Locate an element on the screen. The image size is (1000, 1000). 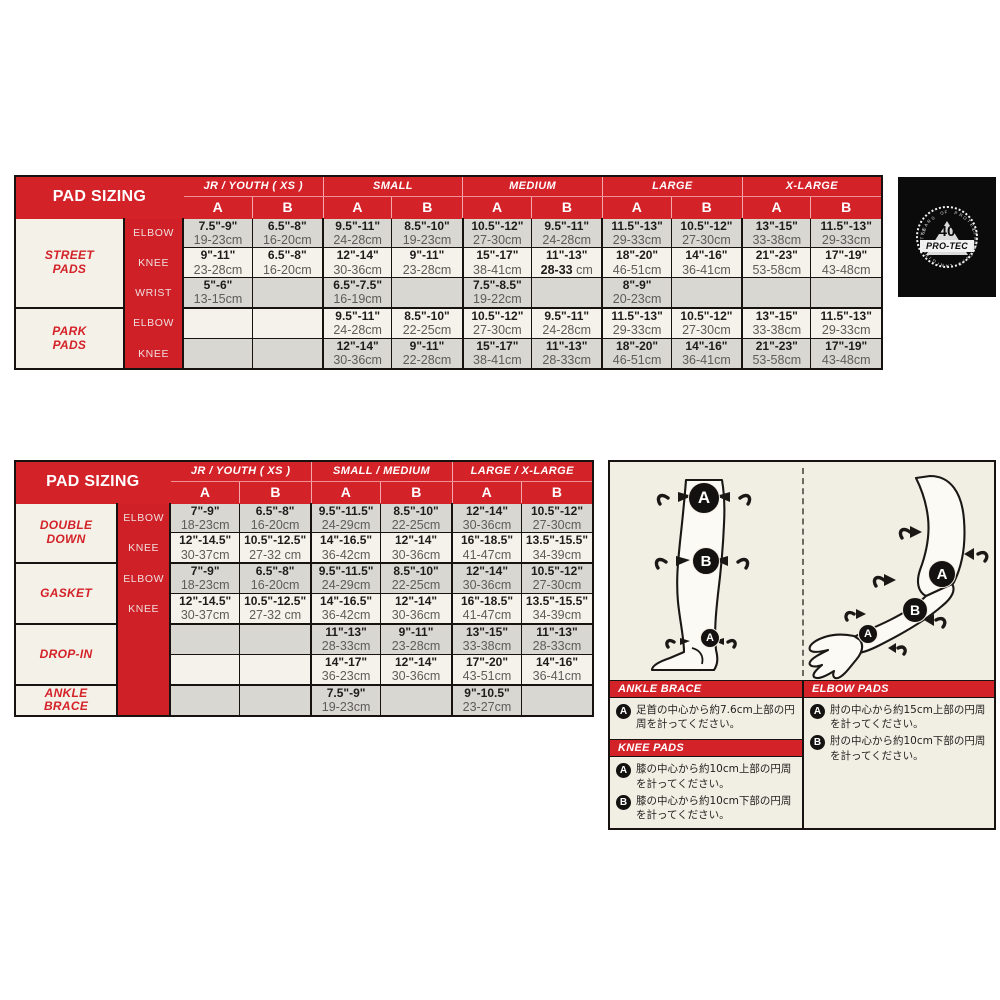
legend-title-knee-pads: KNEE PADS is located at coordinates (706, 748).